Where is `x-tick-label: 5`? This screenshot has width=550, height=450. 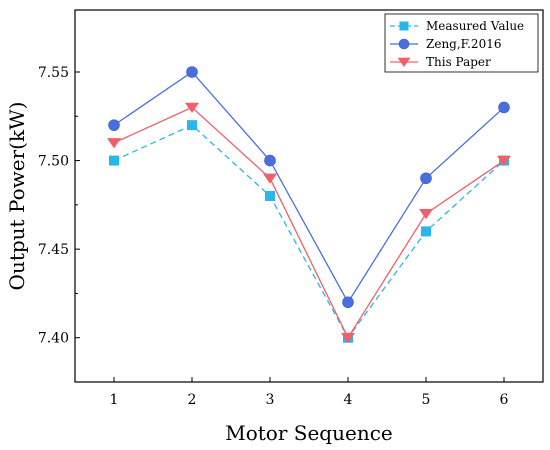
x-tick-label: 5 is located at coordinates (426, 400).